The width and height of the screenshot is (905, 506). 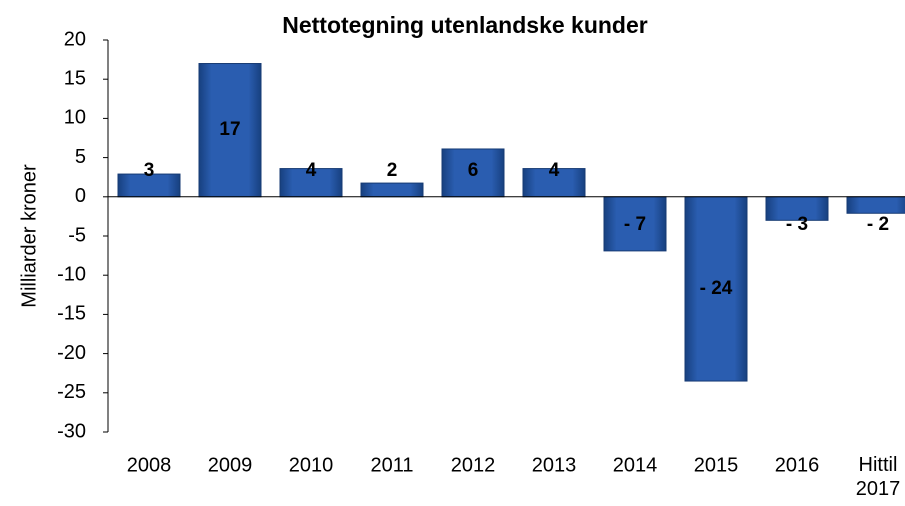 I want to click on x-tick-label: 2011, so click(x=391, y=465).